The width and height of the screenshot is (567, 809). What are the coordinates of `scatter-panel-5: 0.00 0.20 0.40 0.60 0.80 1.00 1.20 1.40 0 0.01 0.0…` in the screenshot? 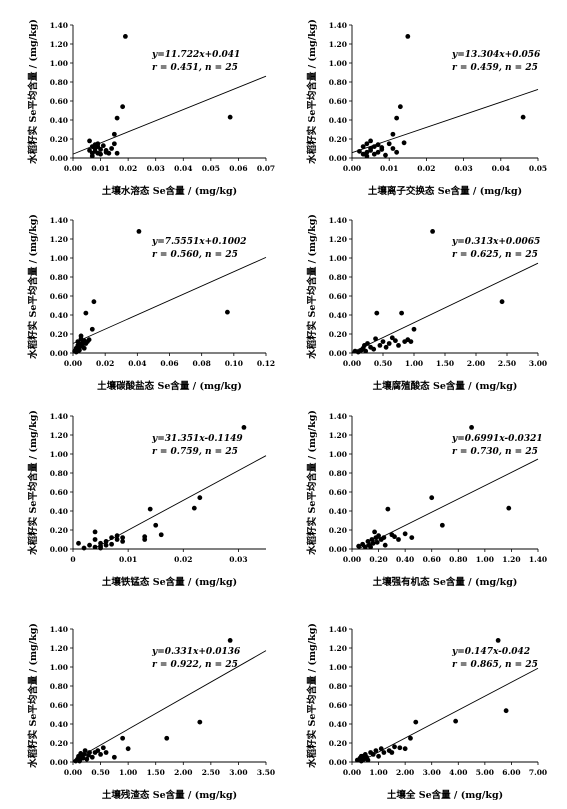 It's located at (147, 499).